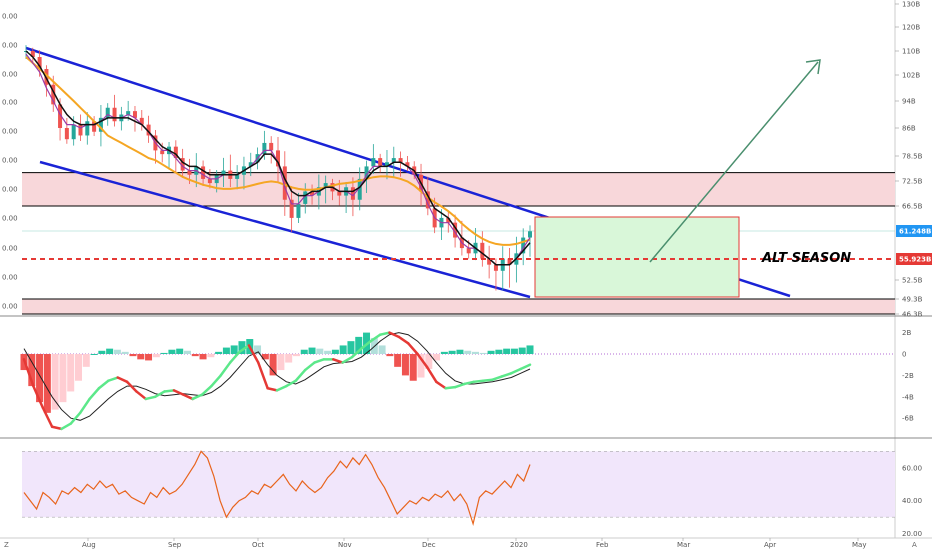  I want to click on price-axis-label: 66.5B, so click(912, 207).